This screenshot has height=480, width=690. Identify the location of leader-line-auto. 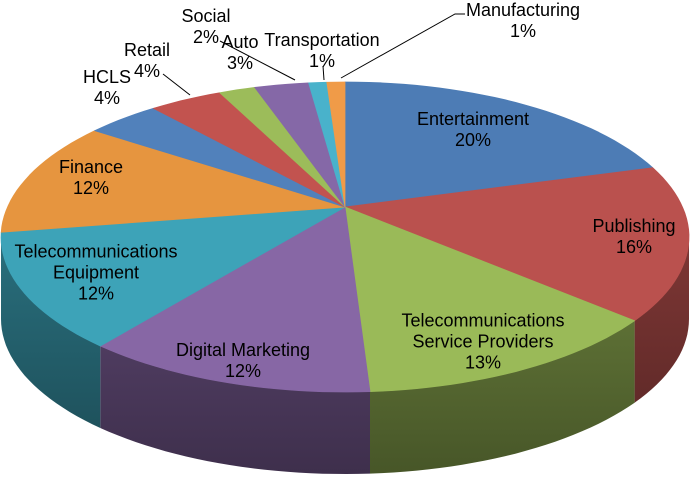
(257, 60).